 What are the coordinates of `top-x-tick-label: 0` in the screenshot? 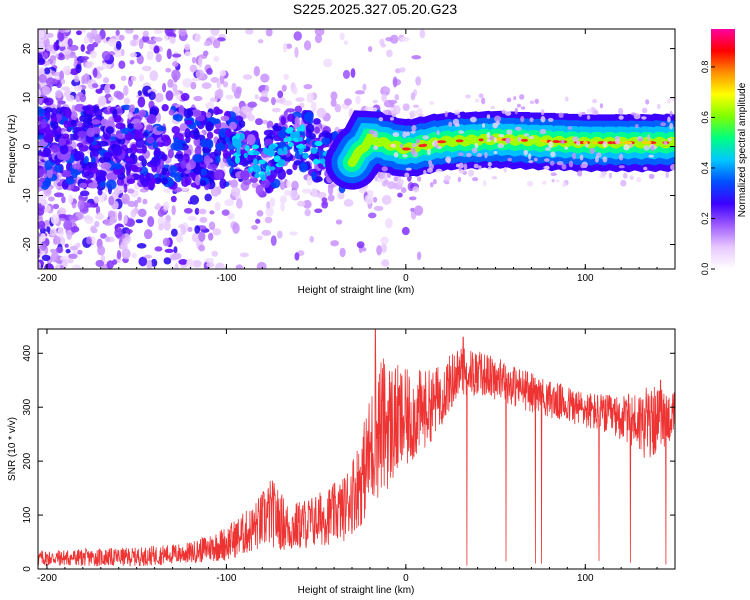 It's located at (406, 278).